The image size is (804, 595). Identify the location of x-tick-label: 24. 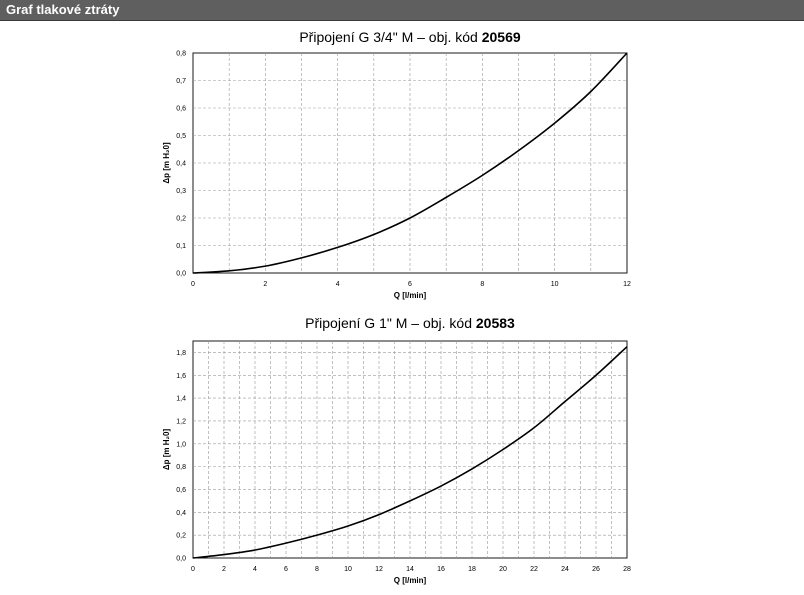
(565, 569).